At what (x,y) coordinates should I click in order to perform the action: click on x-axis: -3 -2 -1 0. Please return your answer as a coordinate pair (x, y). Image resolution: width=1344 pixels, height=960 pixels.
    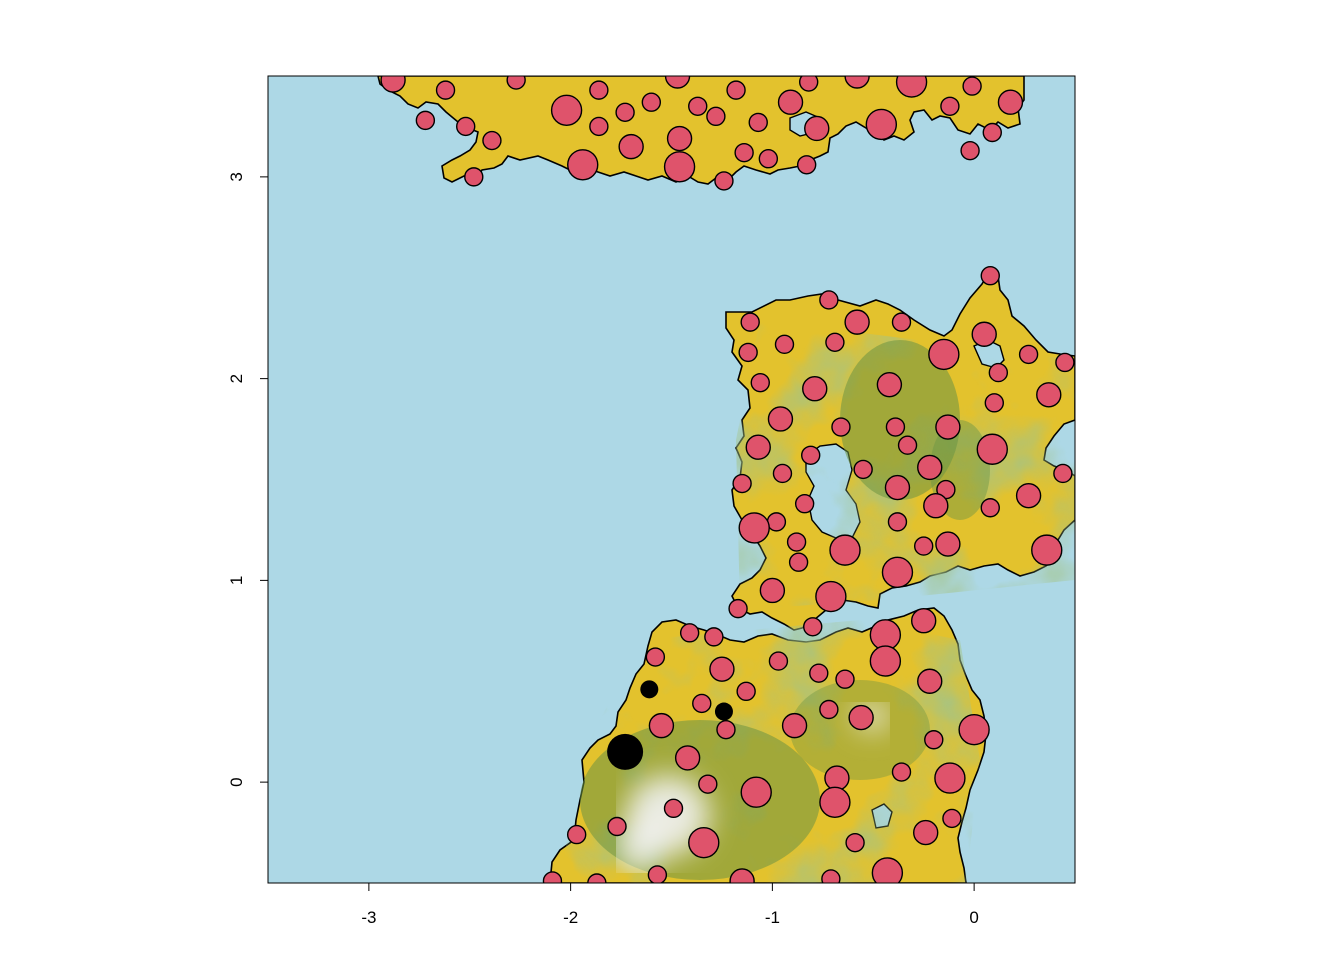
    Looking at the image, I should click on (670, 905).